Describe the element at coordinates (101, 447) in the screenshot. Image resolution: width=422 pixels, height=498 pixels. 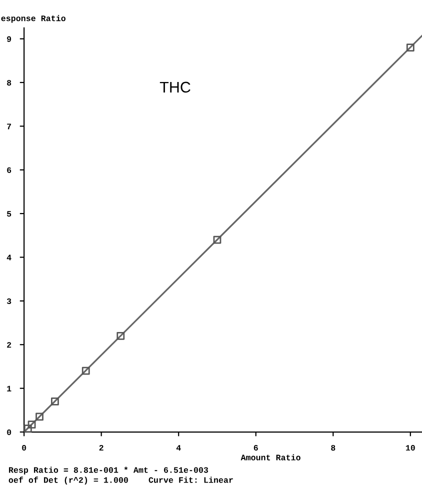
I see `x-tick-label: 2` at that location.